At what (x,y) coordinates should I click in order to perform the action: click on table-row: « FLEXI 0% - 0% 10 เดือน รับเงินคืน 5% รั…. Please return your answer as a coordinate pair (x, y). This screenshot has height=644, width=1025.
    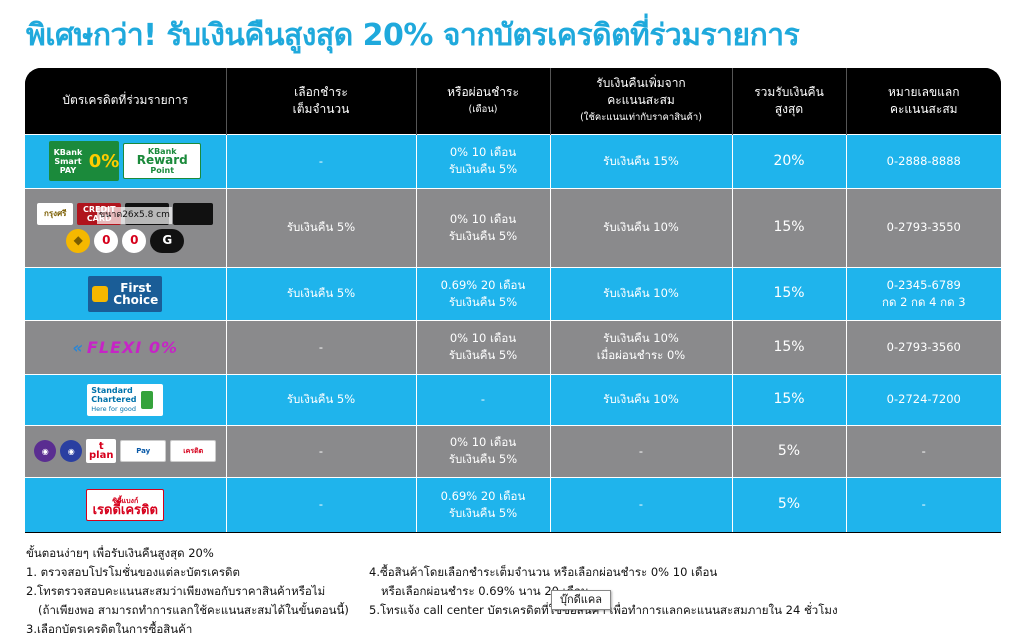
    Looking at the image, I should click on (513, 346).